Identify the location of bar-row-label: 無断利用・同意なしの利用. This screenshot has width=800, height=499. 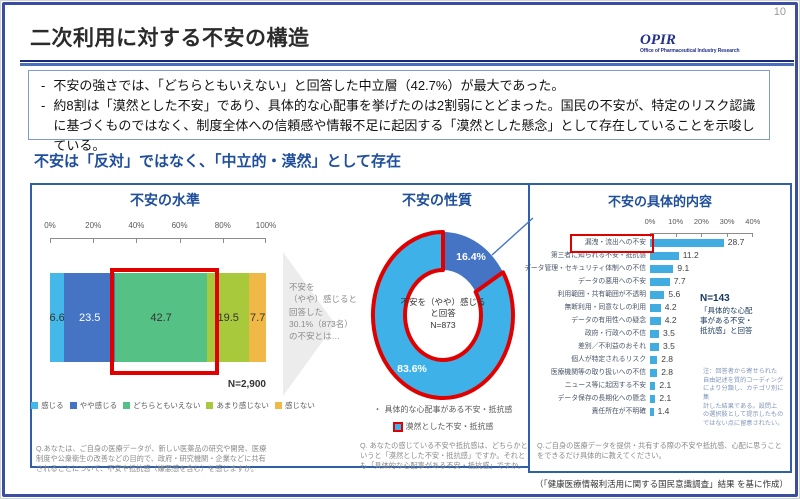
(605, 307).